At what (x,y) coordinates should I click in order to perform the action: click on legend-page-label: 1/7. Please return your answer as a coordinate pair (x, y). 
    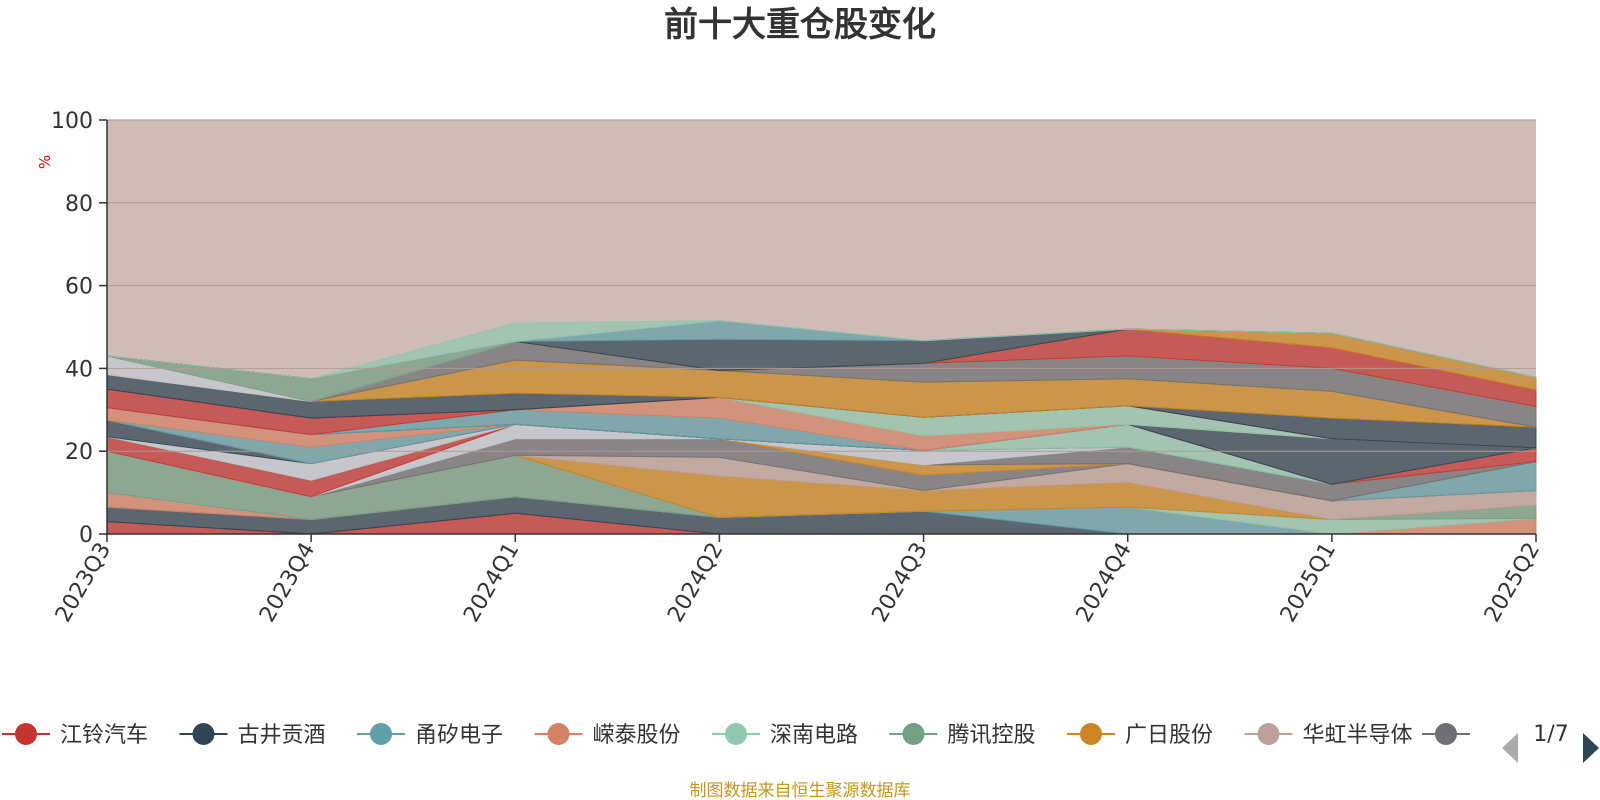
    Looking at the image, I should click on (1550, 734).